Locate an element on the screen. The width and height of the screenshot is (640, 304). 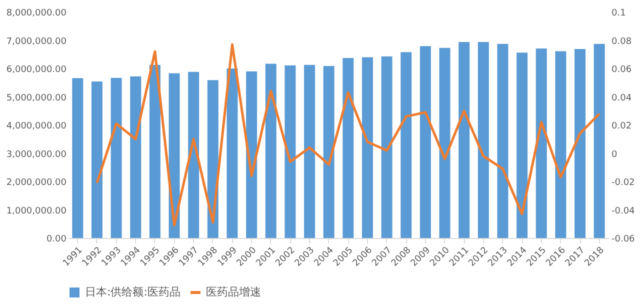
y-tick-label: 3,000,000.00 is located at coordinates (36, 155).